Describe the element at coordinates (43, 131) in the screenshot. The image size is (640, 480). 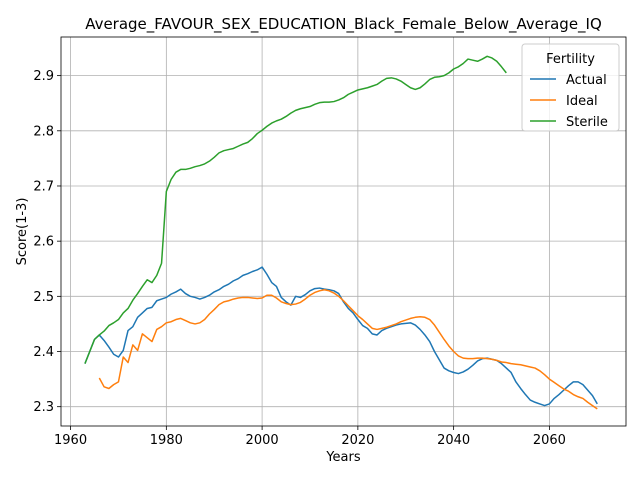
I see `y-tick-label: 2.8` at that location.